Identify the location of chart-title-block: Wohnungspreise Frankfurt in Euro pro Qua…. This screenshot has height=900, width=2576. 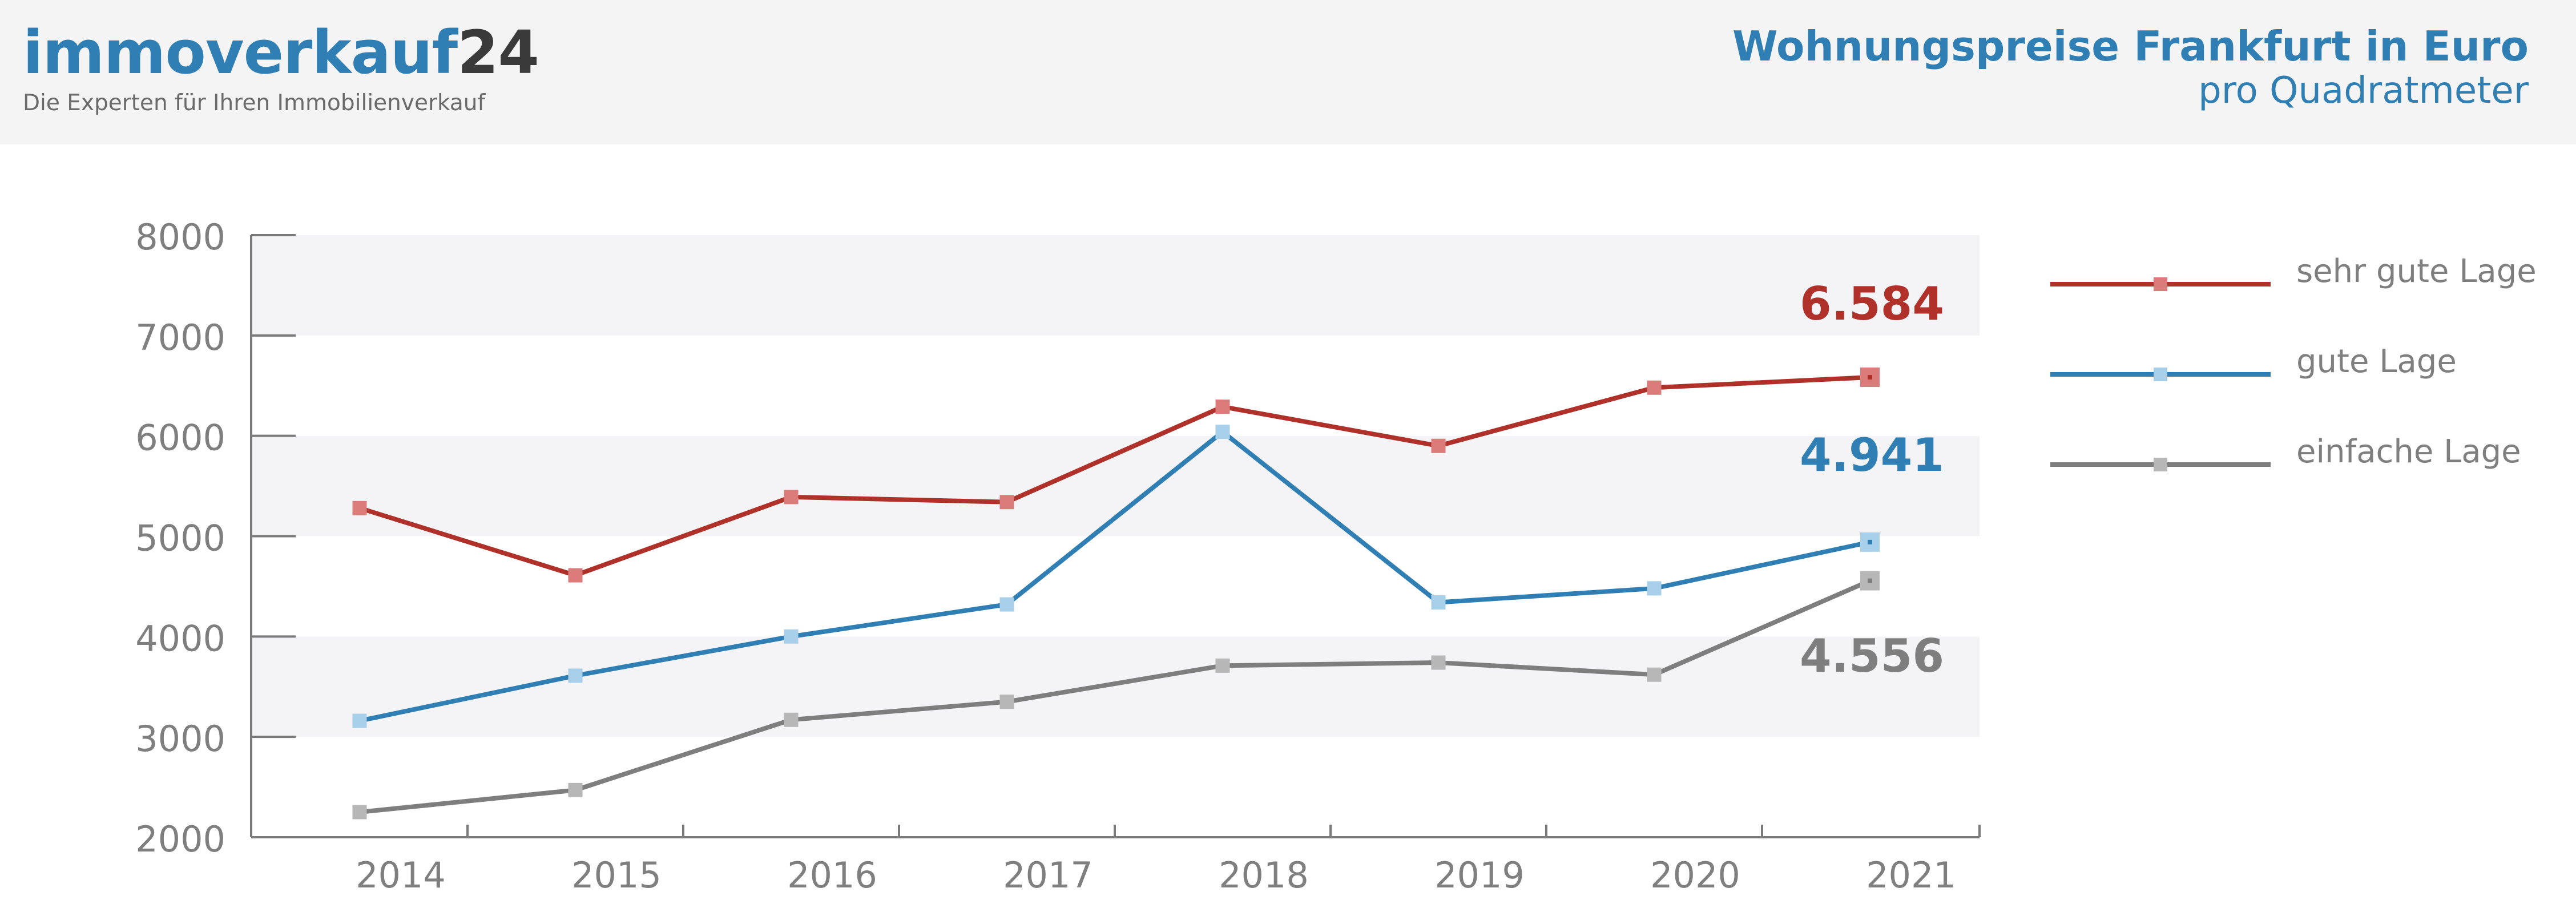
(2131, 67).